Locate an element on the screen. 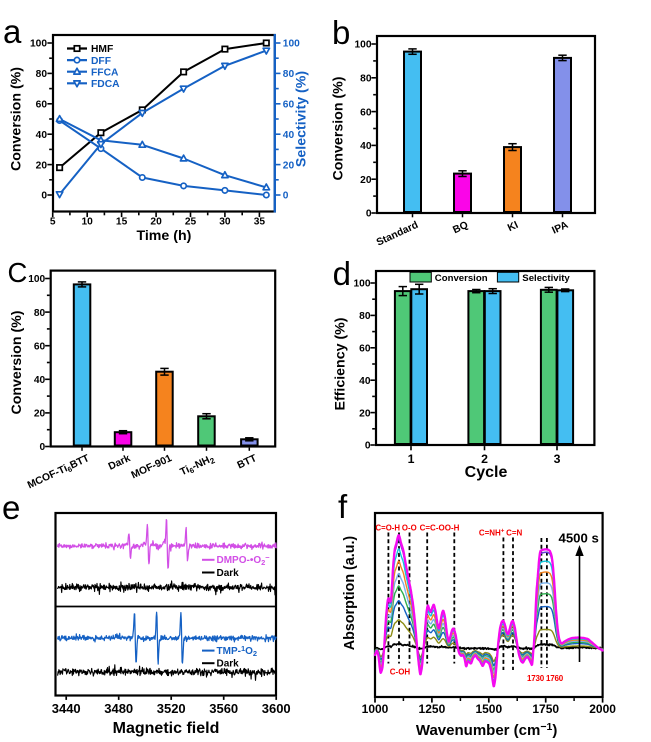 This screenshot has width=651, height=742. svg-text: Time (h) is located at coordinates (163, 236).